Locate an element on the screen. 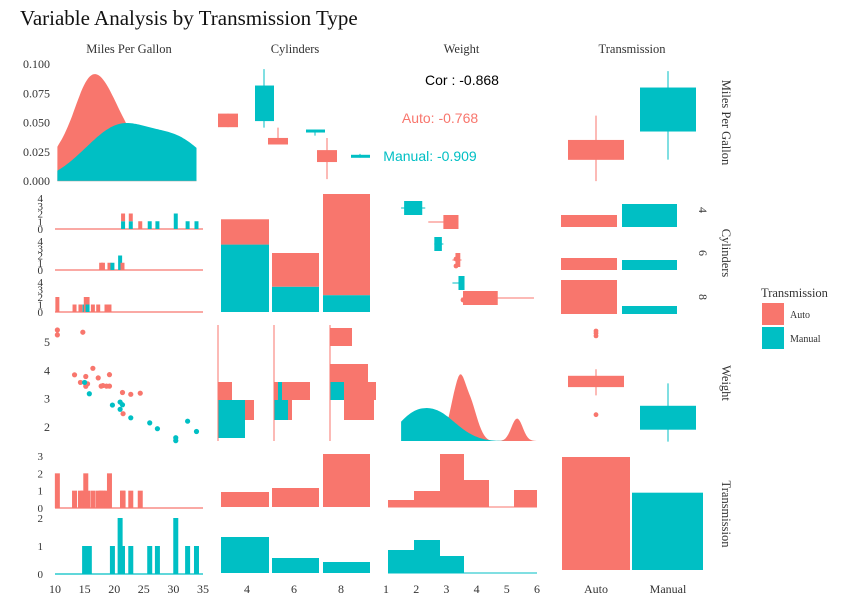  am-count-bar-auto is located at coordinates (596, 513).